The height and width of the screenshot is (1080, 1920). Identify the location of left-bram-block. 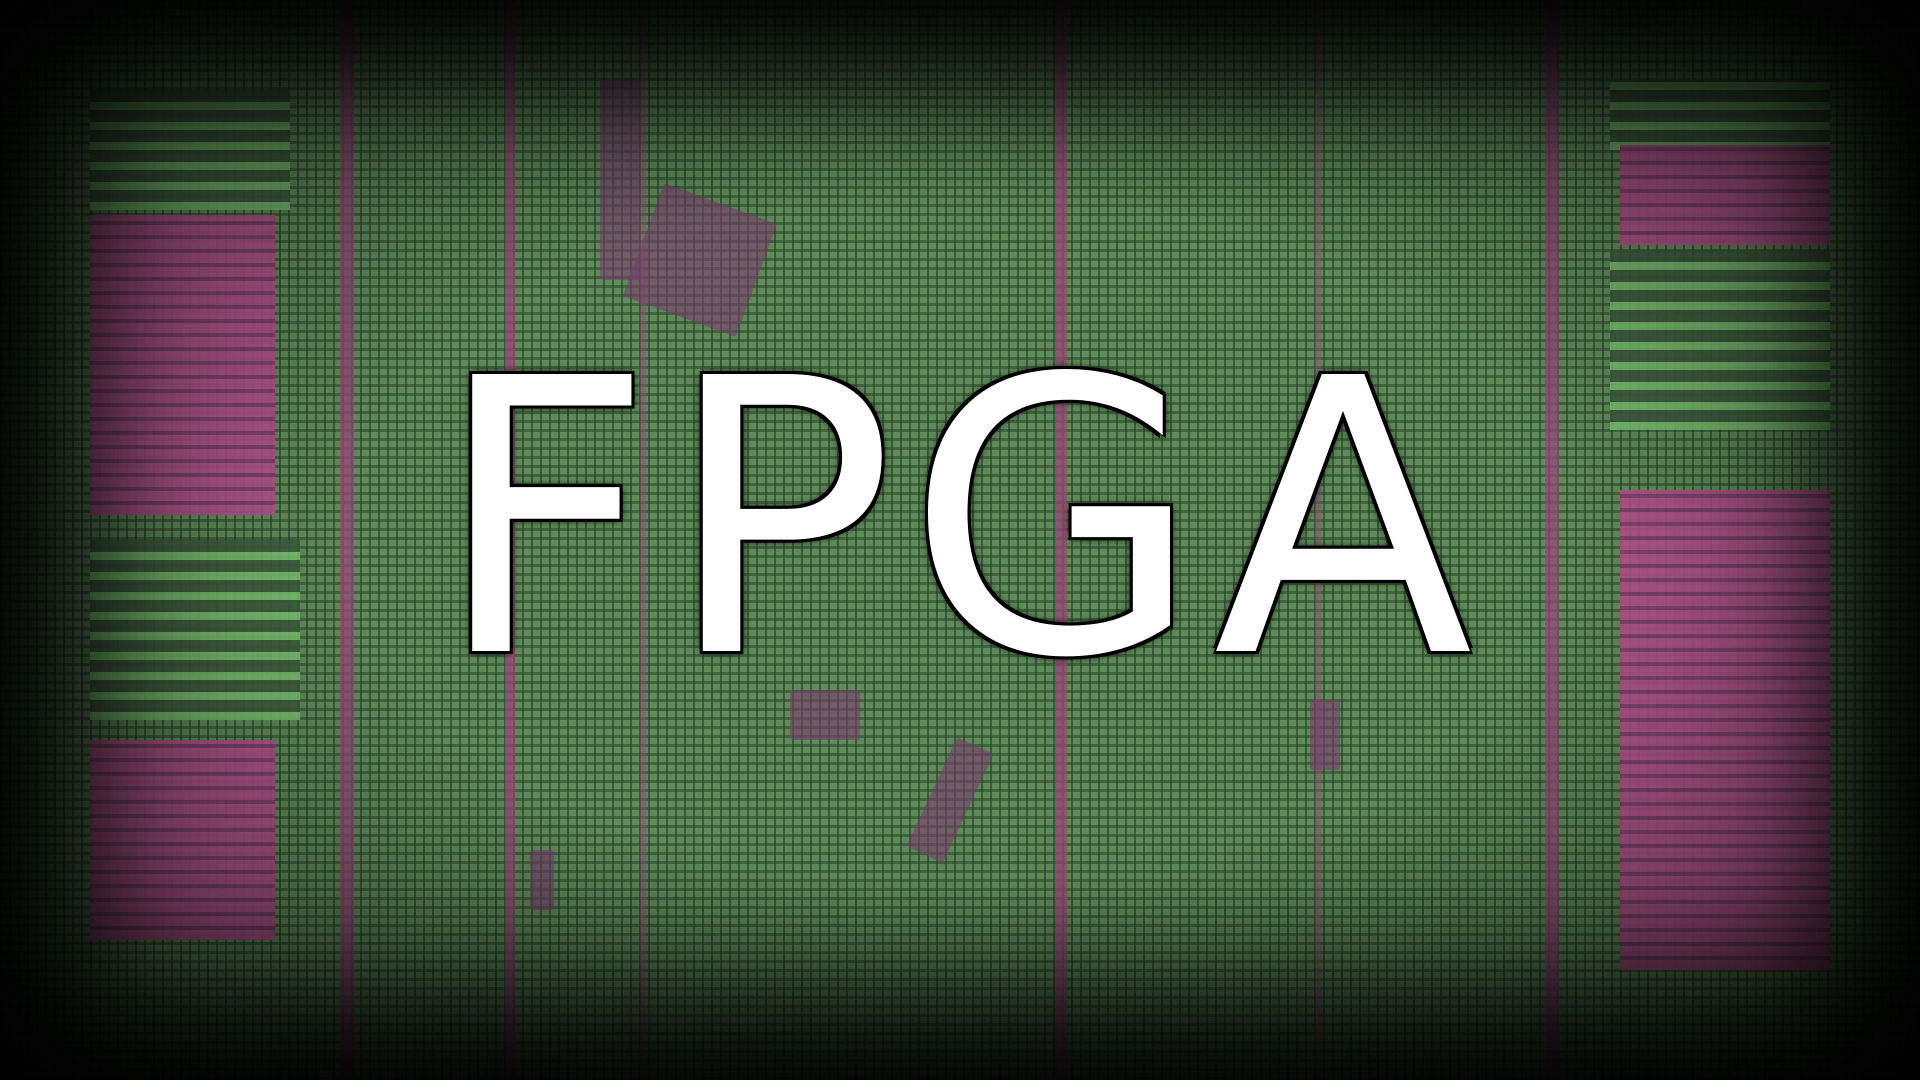
(182, 840).